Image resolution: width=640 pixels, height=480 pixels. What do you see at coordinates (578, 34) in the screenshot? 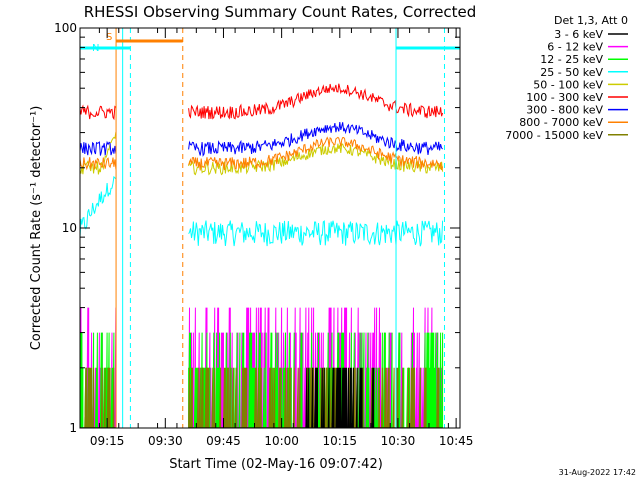
I see `legend-label-0: 3 - 6 keV` at bounding box center [578, 34].